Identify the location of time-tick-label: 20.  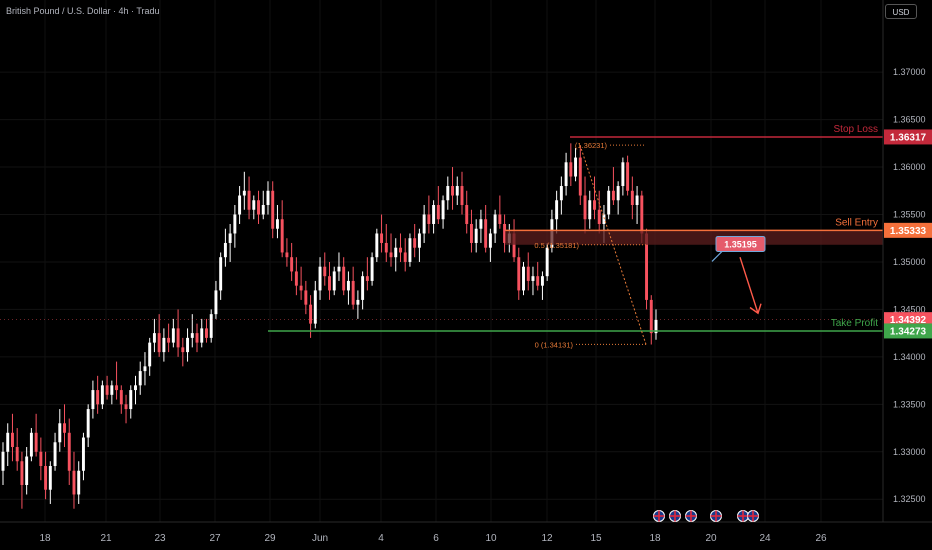
(711, 538).